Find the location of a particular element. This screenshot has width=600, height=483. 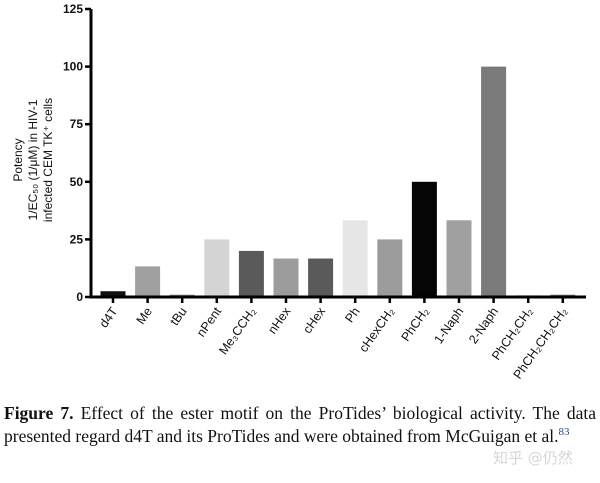

y-axis-label-line: Potency is located at coordinates (18, 159).